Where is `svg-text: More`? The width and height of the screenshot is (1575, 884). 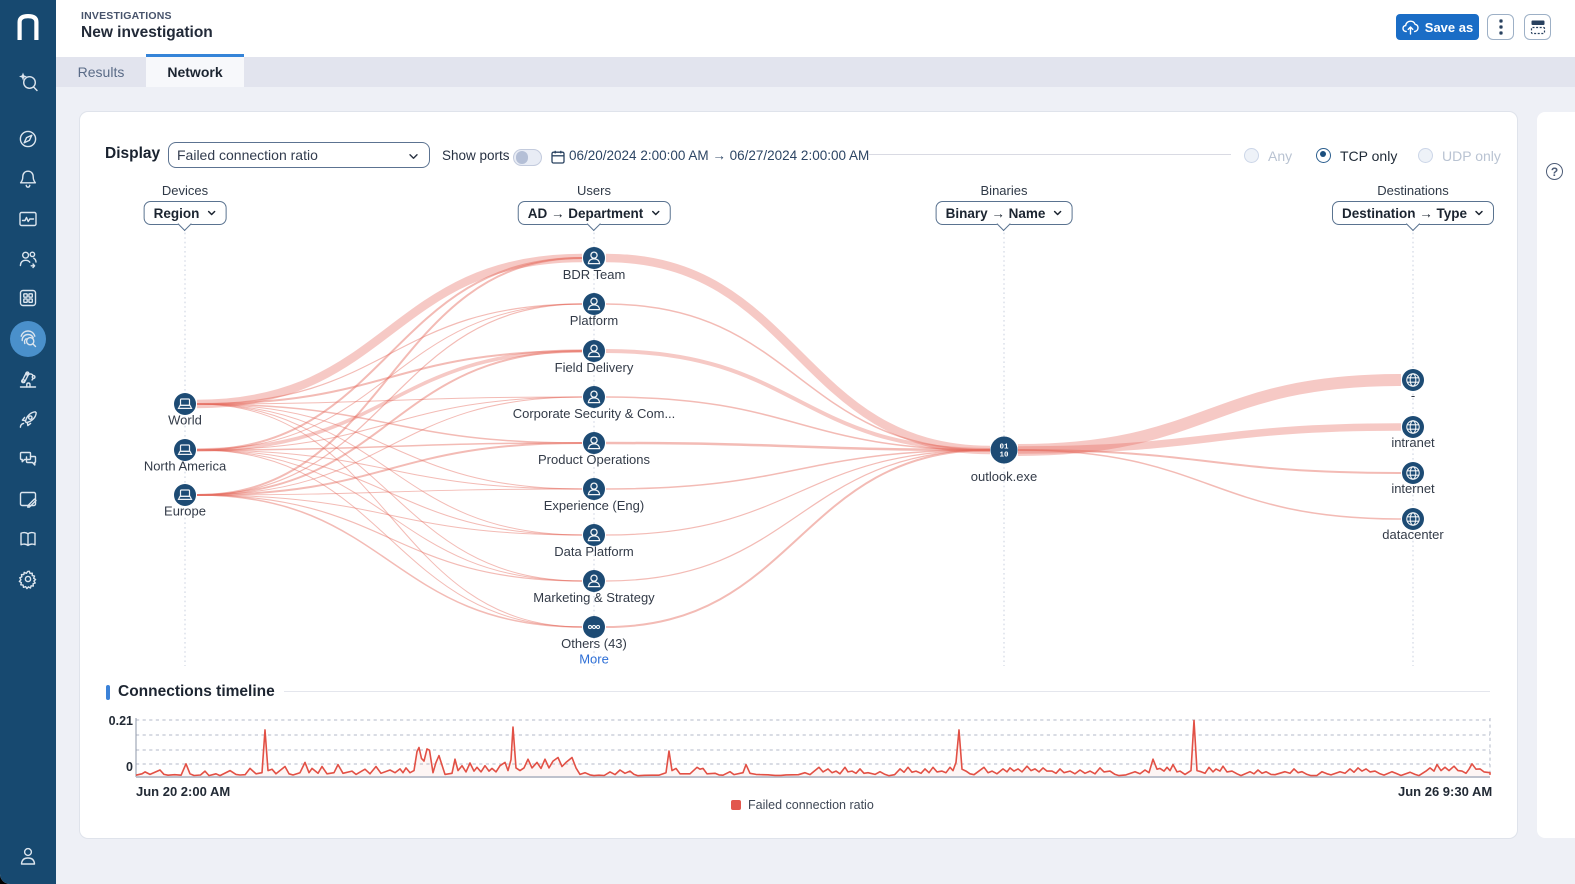
svg-text: More is located at coordinates (594, 659).